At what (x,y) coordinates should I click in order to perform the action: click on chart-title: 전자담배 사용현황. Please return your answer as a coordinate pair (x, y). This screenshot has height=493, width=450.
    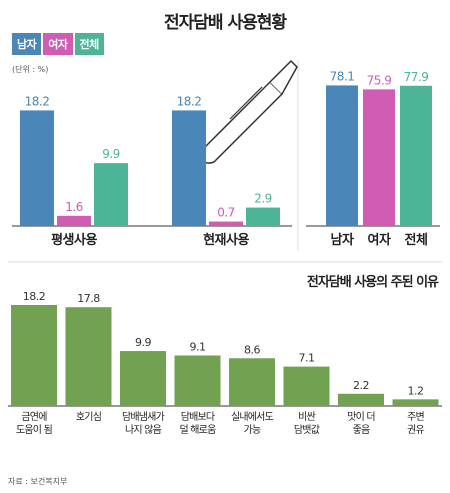
    Looking at the image, I should click on (225, 23).